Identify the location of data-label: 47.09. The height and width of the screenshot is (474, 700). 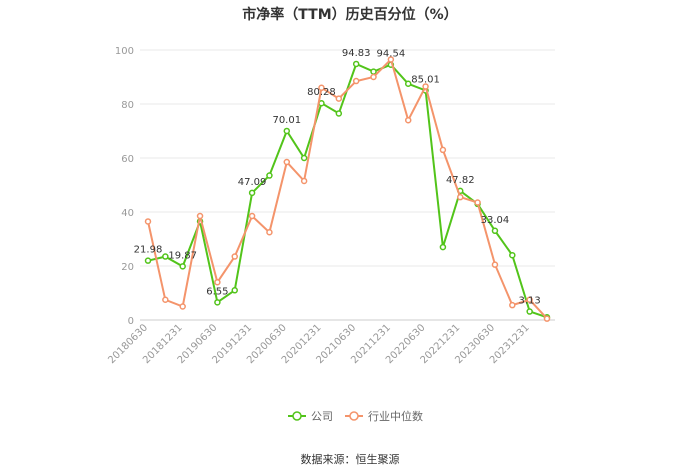
(252, 182).